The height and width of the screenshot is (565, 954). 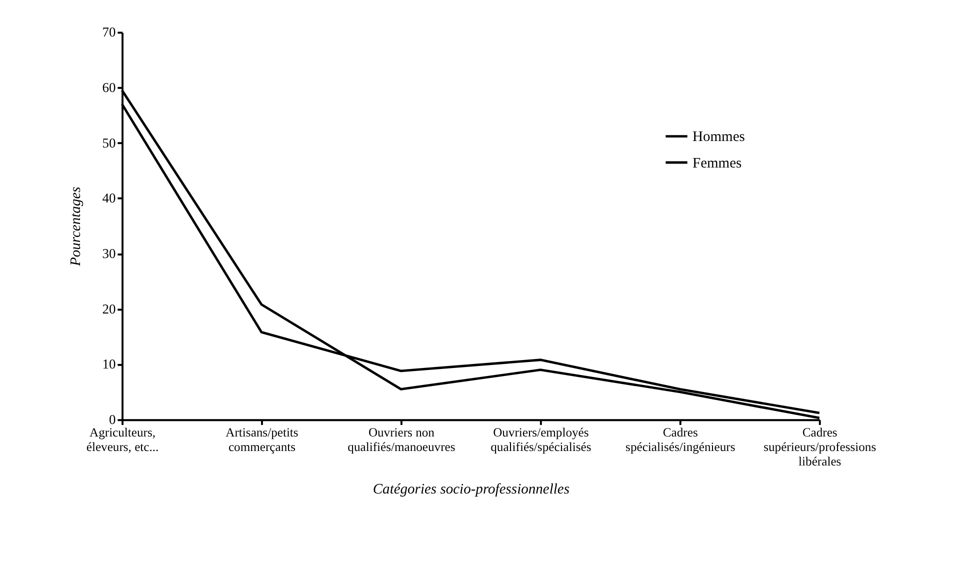 I want to click on x-tick-label: Cadres spécialisés/ingénieurs, so click(x=681, y=440).